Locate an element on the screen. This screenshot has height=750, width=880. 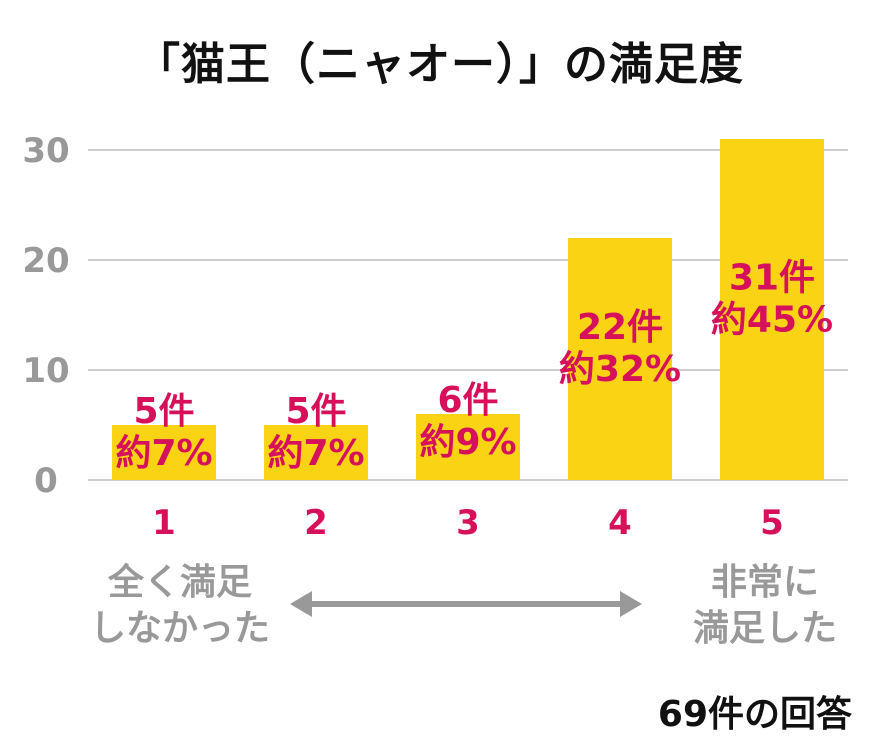
bar-count-label: 6件 is located at coordinates (467, 400).